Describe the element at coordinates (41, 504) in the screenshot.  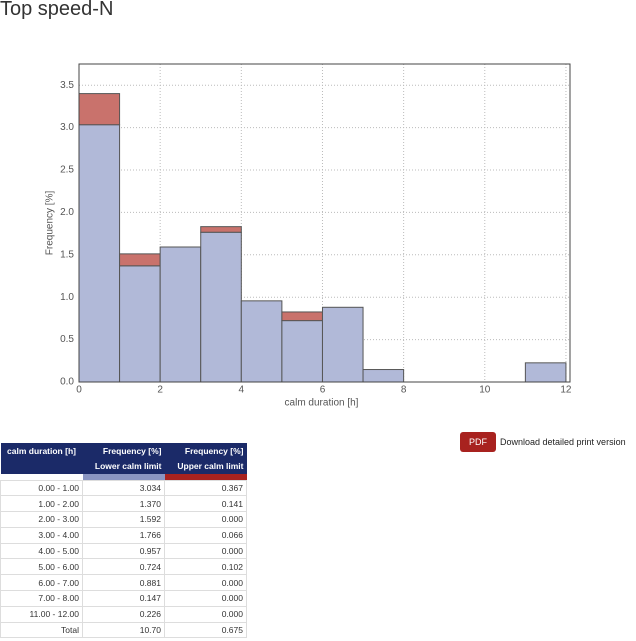
I see `table-cell: 1.00 - 2.00` at that location.